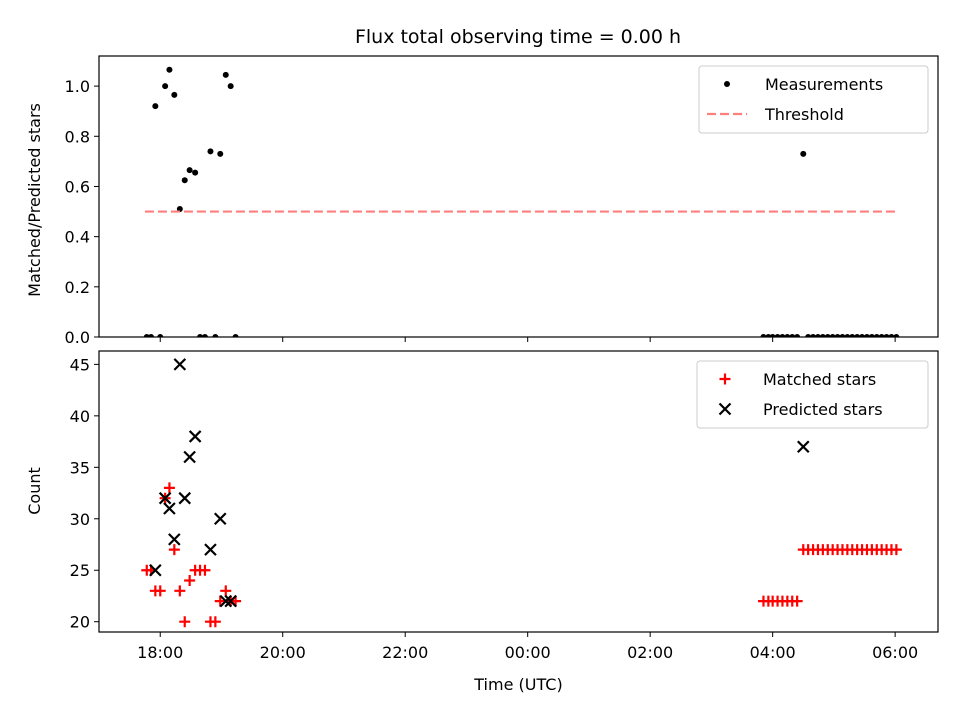 This screenshot has width=960, height=720. Describe the element at coordinates (77, 237) in the screenshot. I see `y-tick-label: 0.4` at that location.